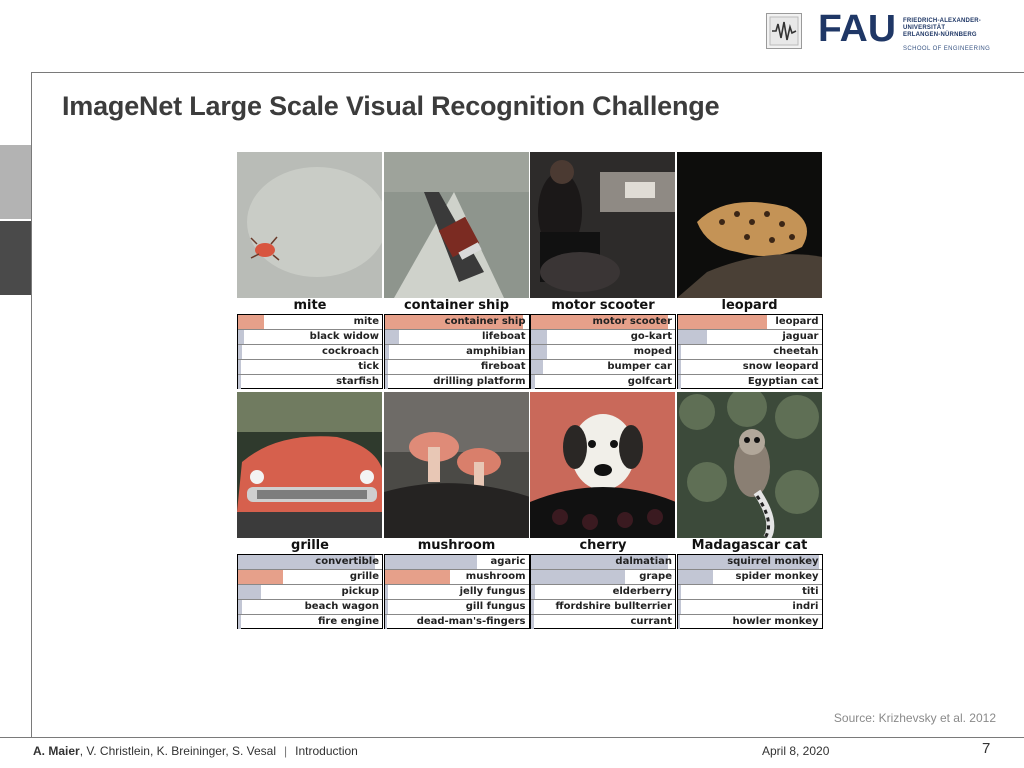 Image resolution: width=1024 pixels, height=768 pixels. I want to click on prediction-row: jelly fungus, so click(456, 592).